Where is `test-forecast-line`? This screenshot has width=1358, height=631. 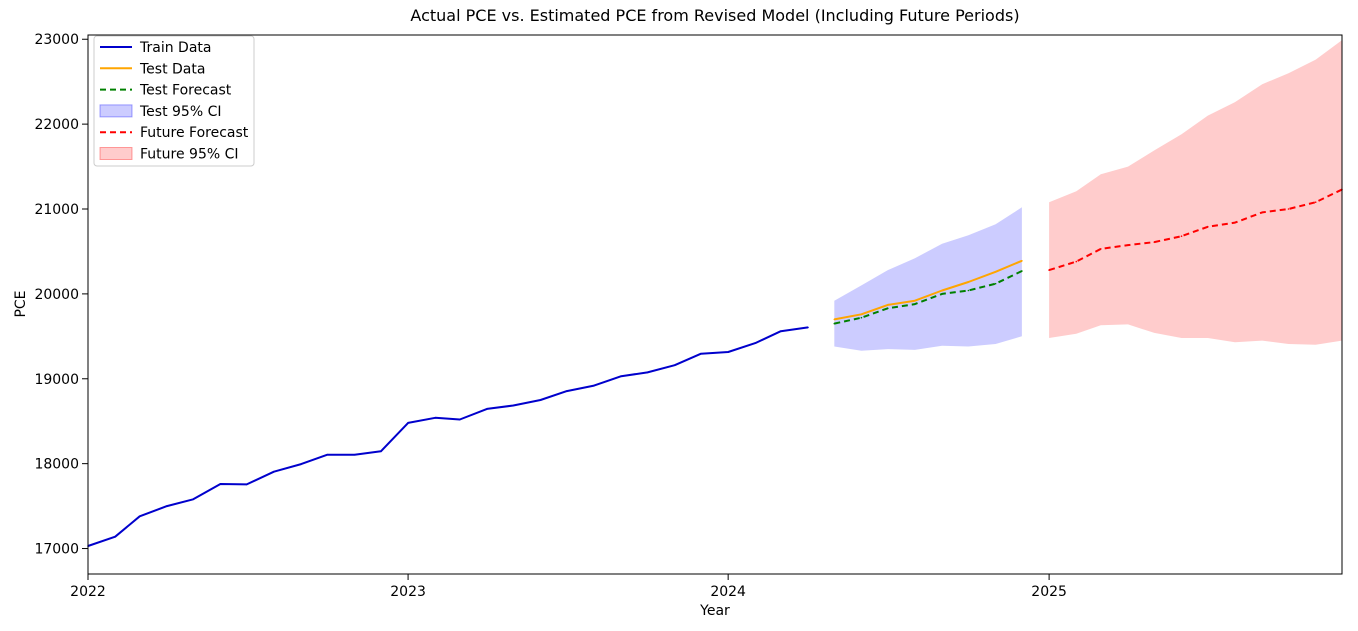 test-forecast-line is located at coordinates (928, 297).